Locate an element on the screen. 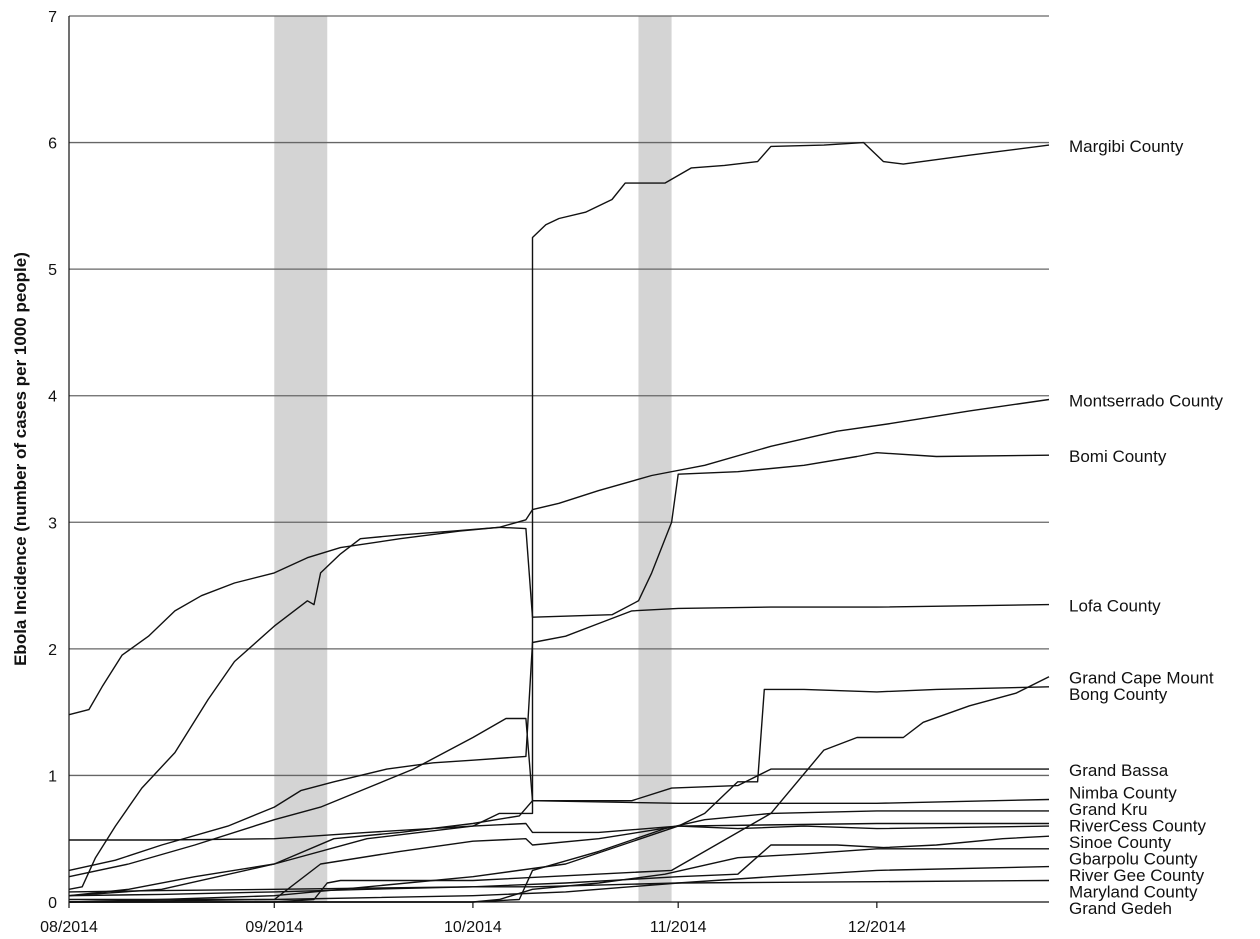  y-tick-label: 1 is located at coordinates (52, 776).